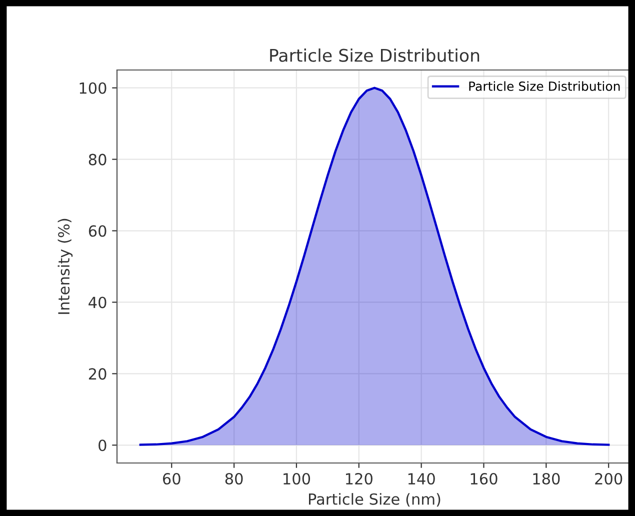 Image resolution: width=635 pixels, height=516 pixels. Describe the element at coordinates (359, 478) in the screenshot. I see `x-tick-label: 120` at that location.